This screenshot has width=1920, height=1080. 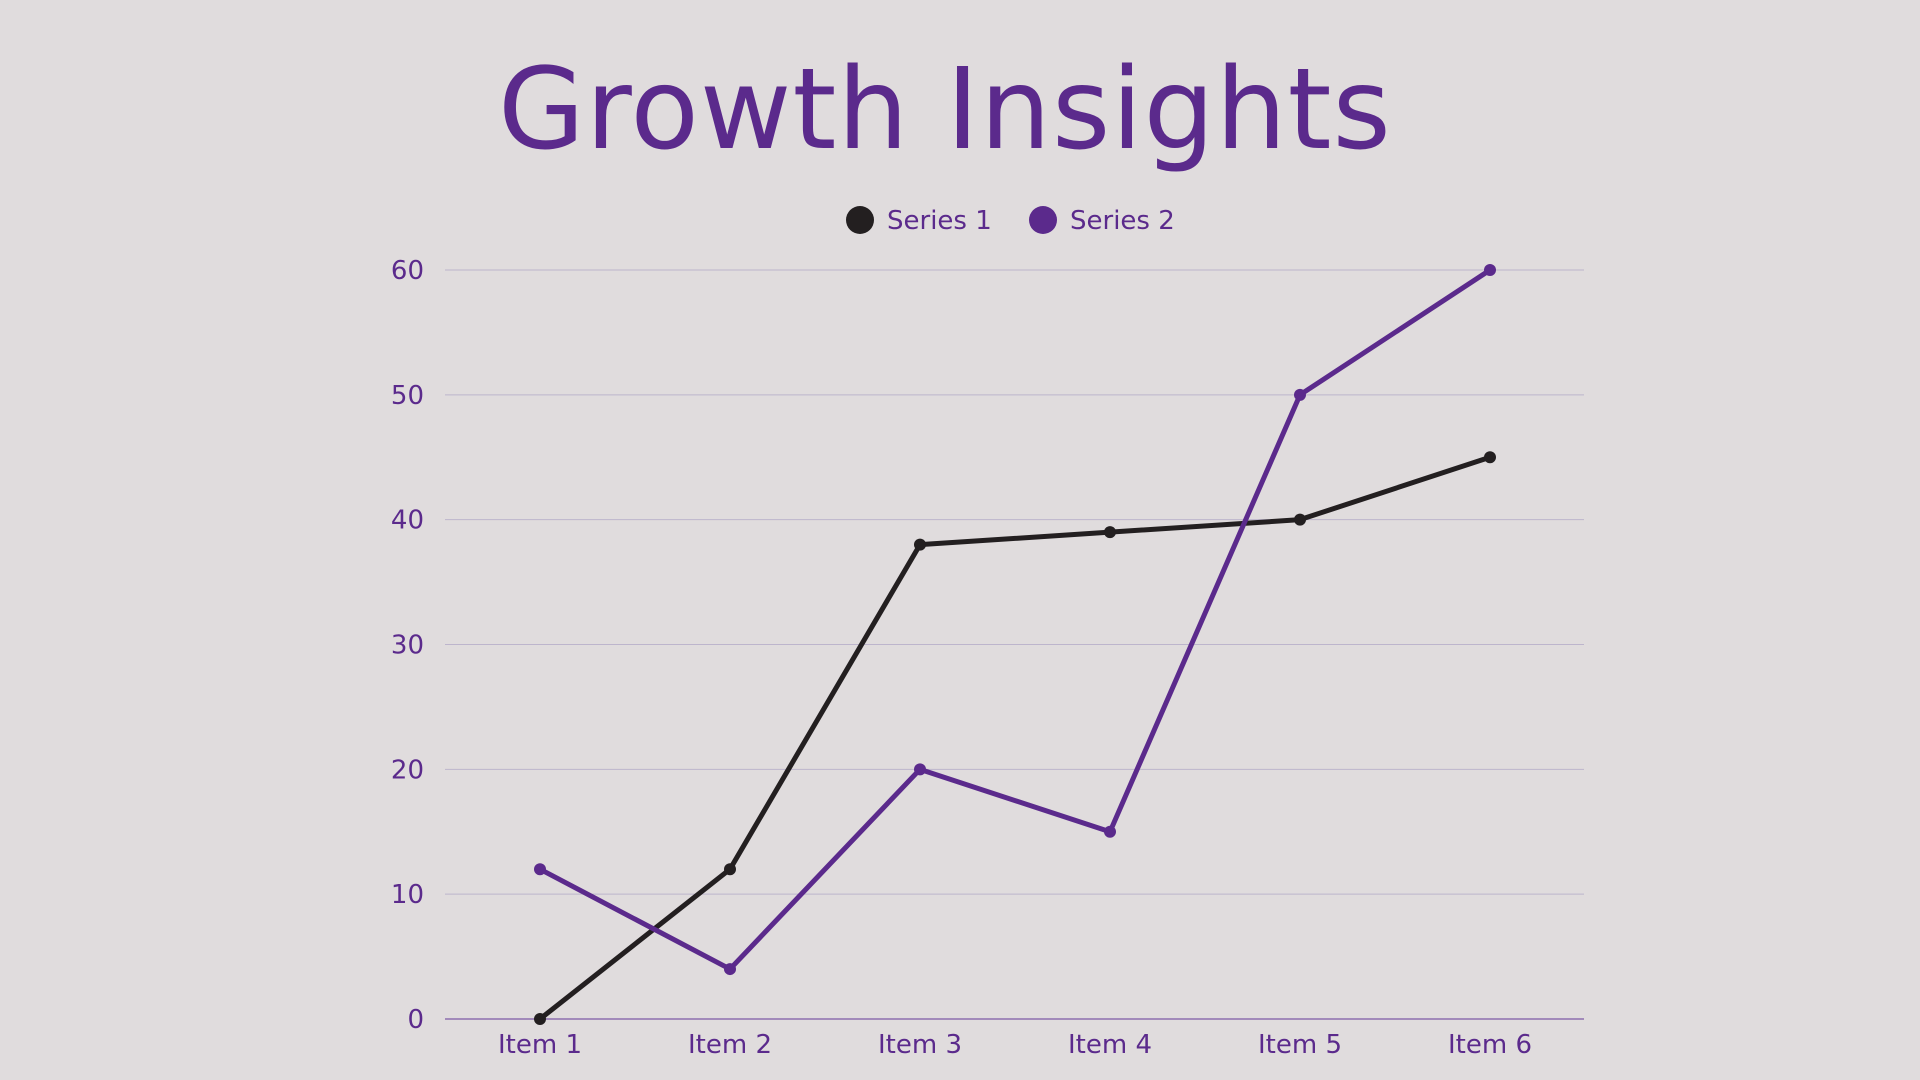 I want to click on legend: Series 1 Series 2, so click(x=1010, y=221).